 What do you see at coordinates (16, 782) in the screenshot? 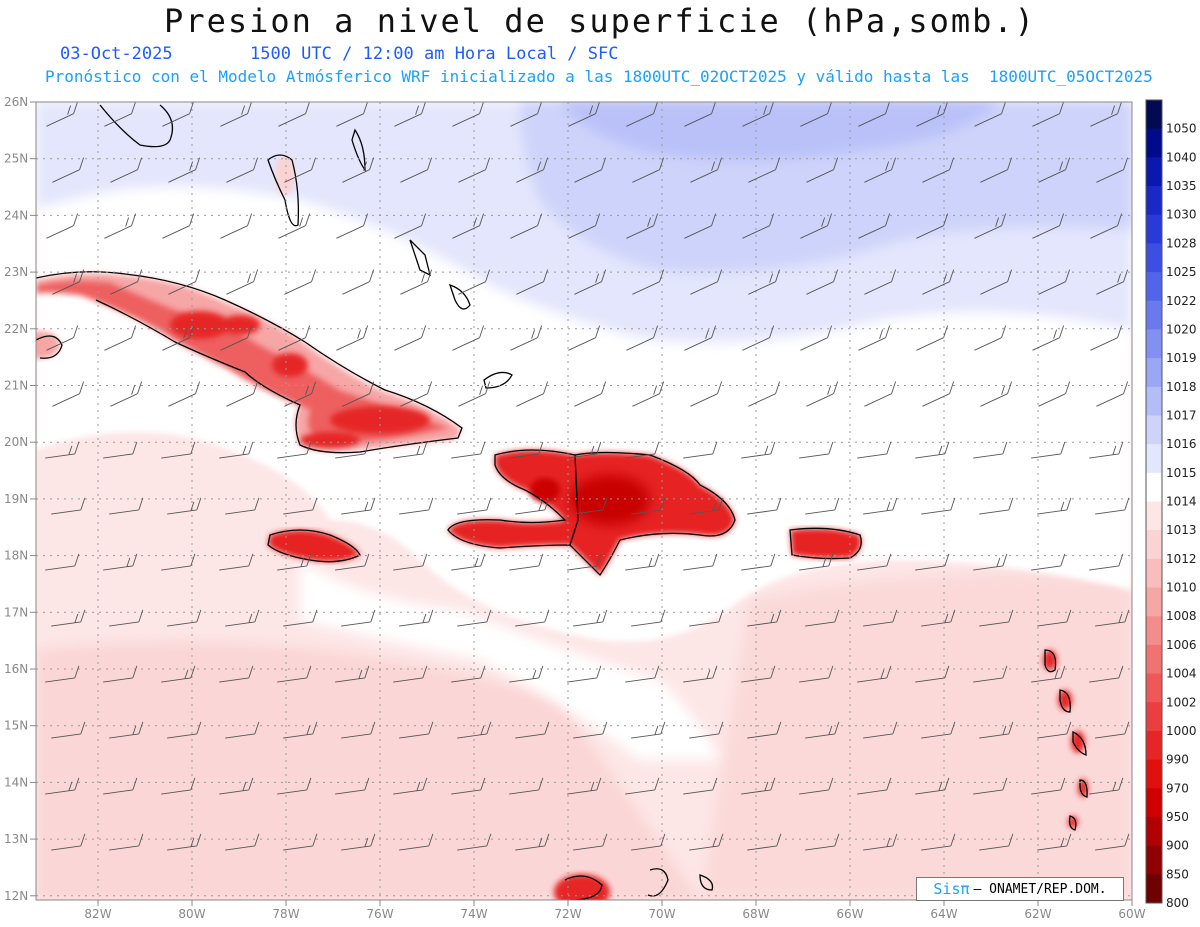
I see `lat-label: 14N` at bounding box center [16, 782].